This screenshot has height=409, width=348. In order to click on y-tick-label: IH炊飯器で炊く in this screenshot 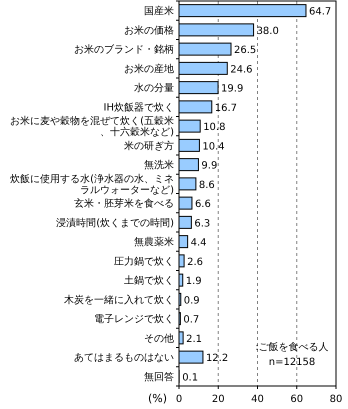, I will do `click(139, 107)`.